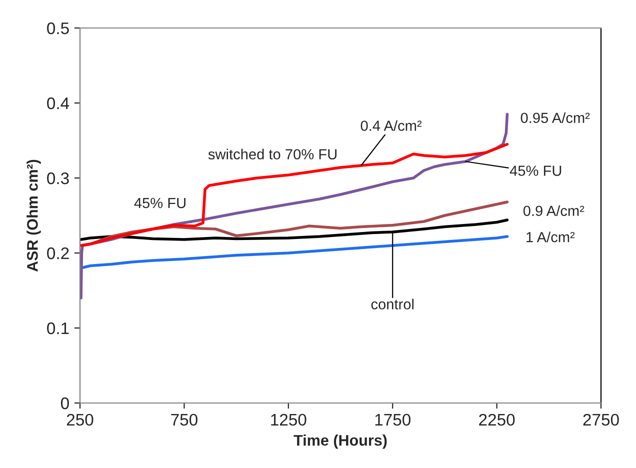  Describe the element at coordinates (58, 178) in the screenshot. I see `y-tick-label: 0.3` at that location.